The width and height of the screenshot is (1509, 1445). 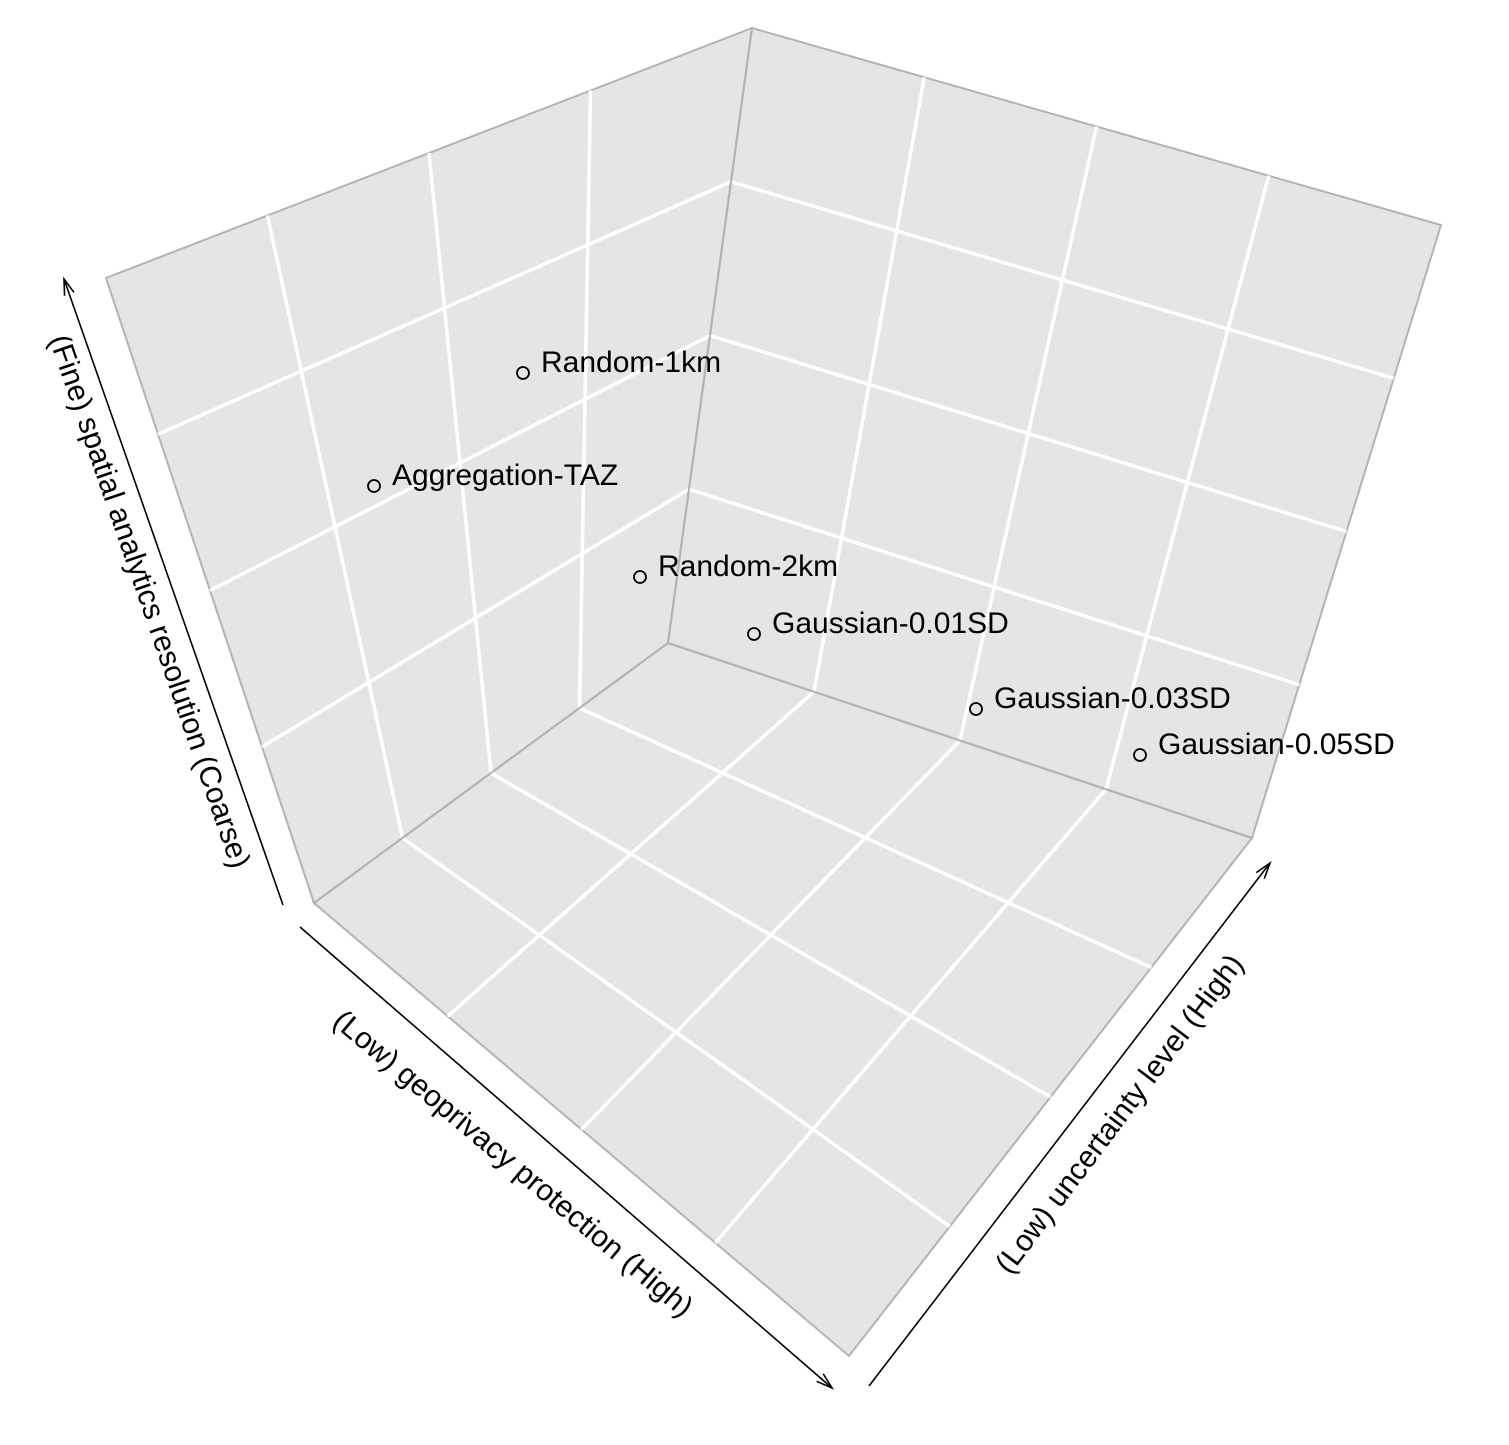 What do you see at coordinates (710, 335) in the screenshot?
I see `back-vertical-edge` at bounding box center [710, 335].